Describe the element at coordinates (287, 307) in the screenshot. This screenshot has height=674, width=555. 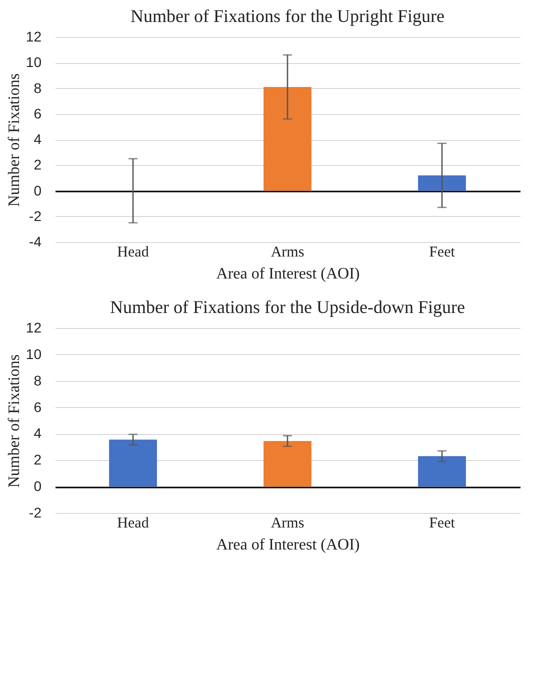
I see `chart-title: Number of Fixations for the Upside-down Figure` at that location.